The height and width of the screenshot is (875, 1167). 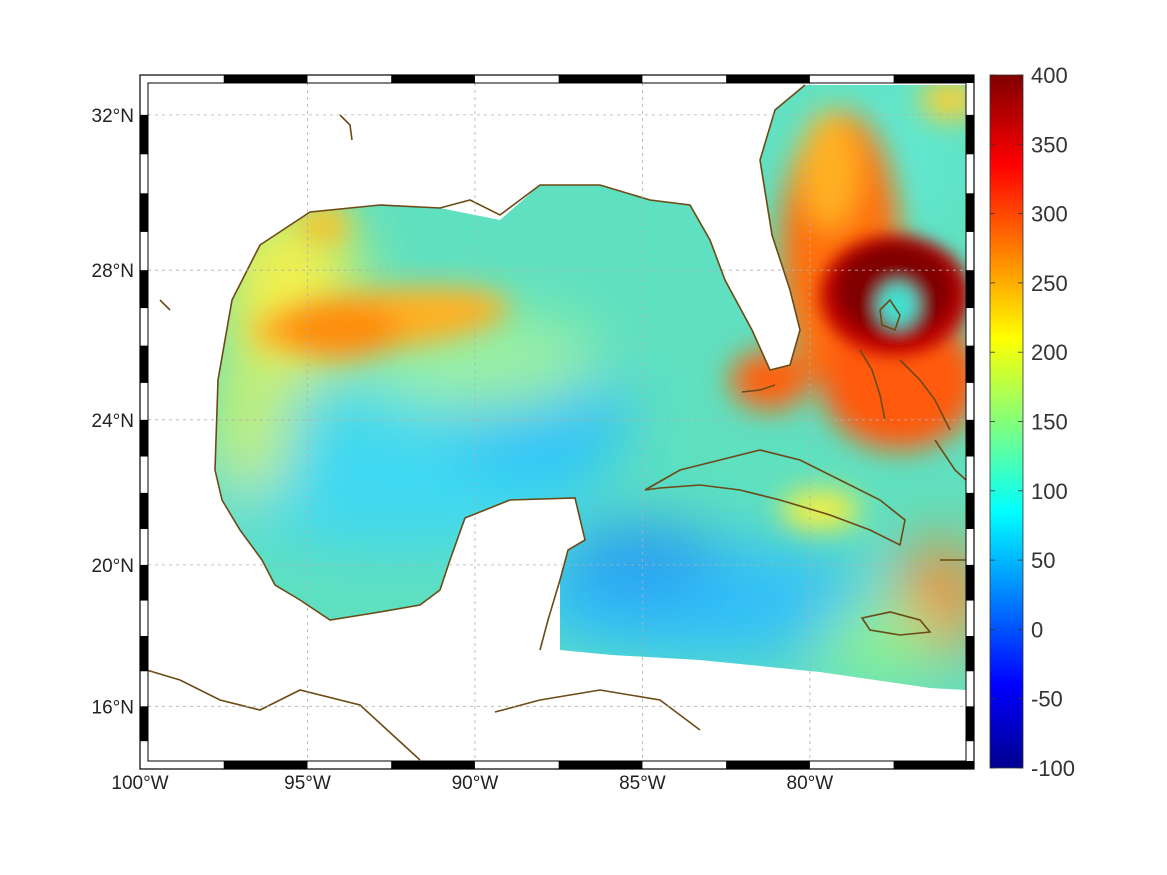 What do you see at coordinates (1049, 422) in the screenshot?
I see `colorbar-tick-label: 150` at bounding box center [1049, 422].